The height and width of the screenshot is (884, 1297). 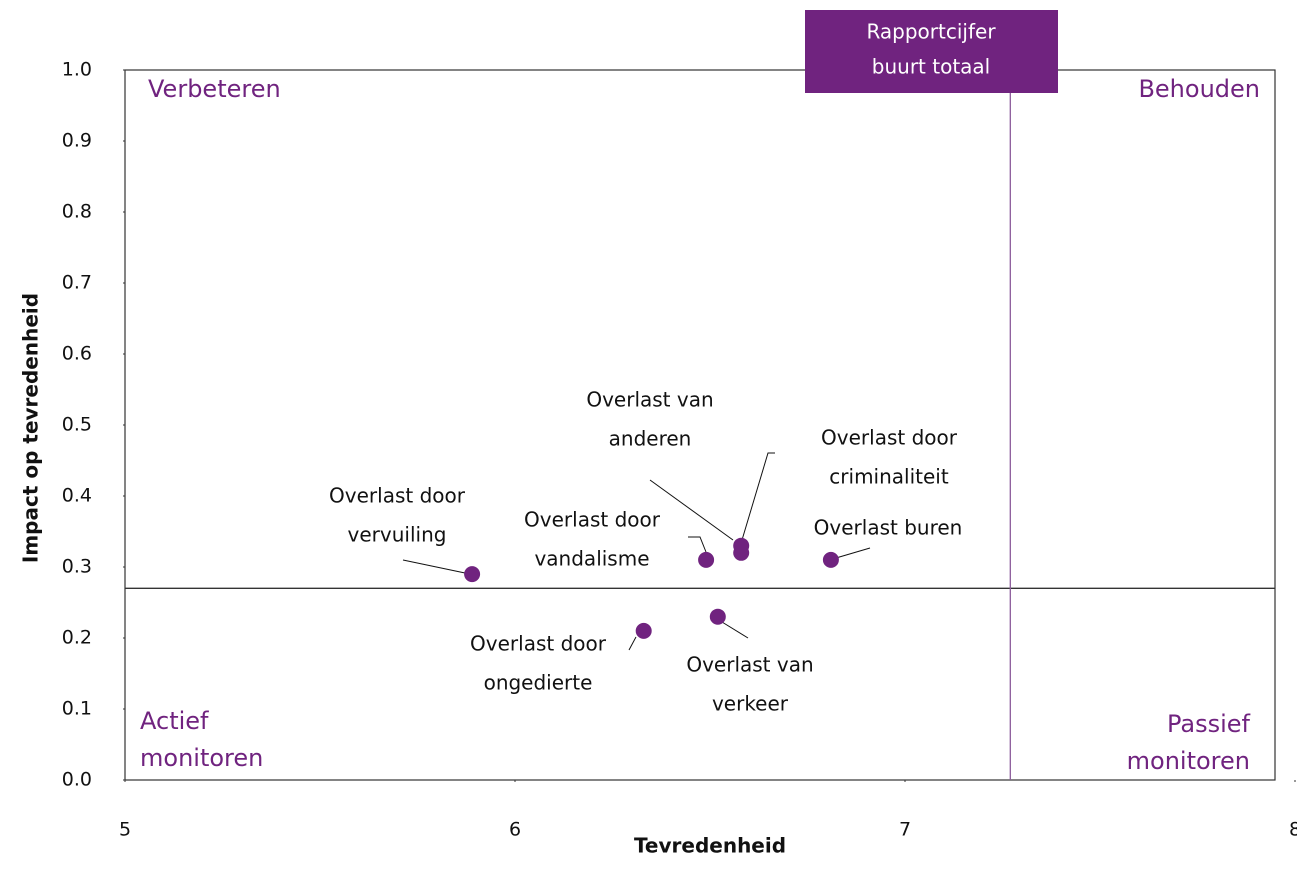 What do you see at coordinates (77, 496) in the screenshot?
I see `y-tick-label: 0.4` at bounding box center [77, 496].